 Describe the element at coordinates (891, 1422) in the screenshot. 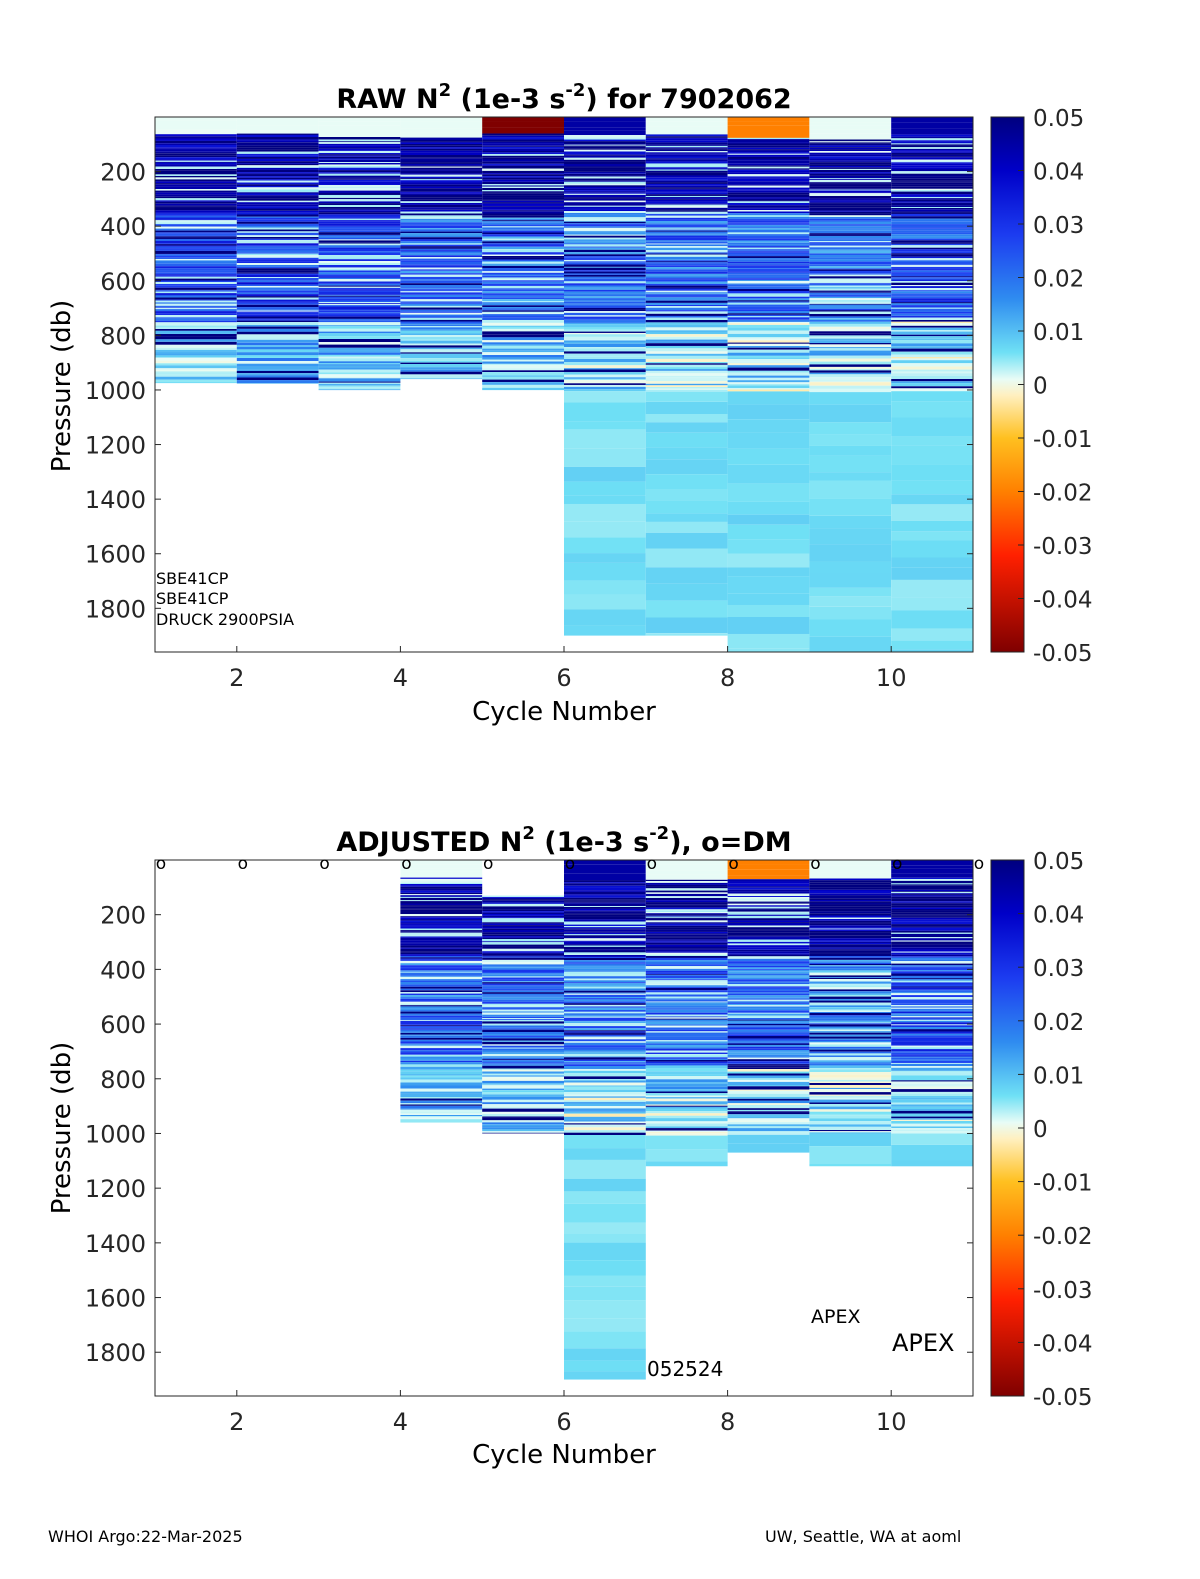

I see `x-tick-label: 10` at that location.